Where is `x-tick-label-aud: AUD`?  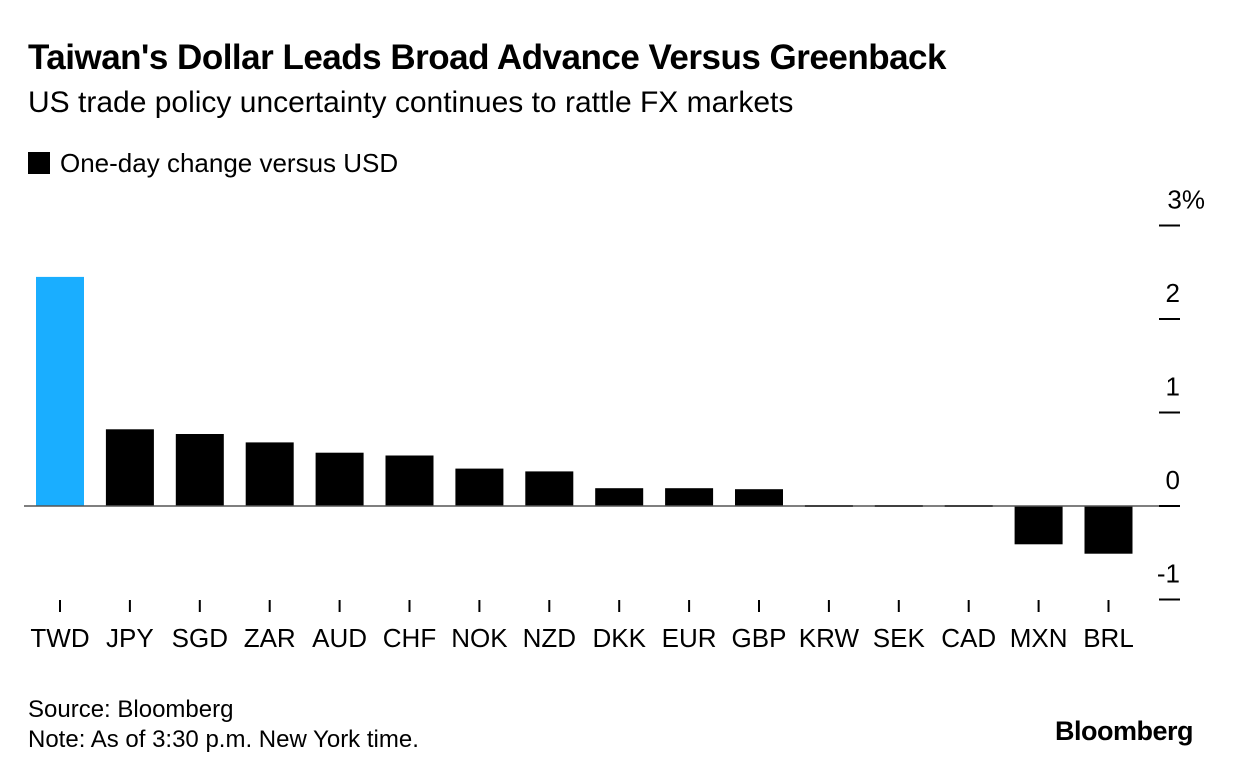
x-tick-label-aud: AUD is located at coordinates (339, 638).